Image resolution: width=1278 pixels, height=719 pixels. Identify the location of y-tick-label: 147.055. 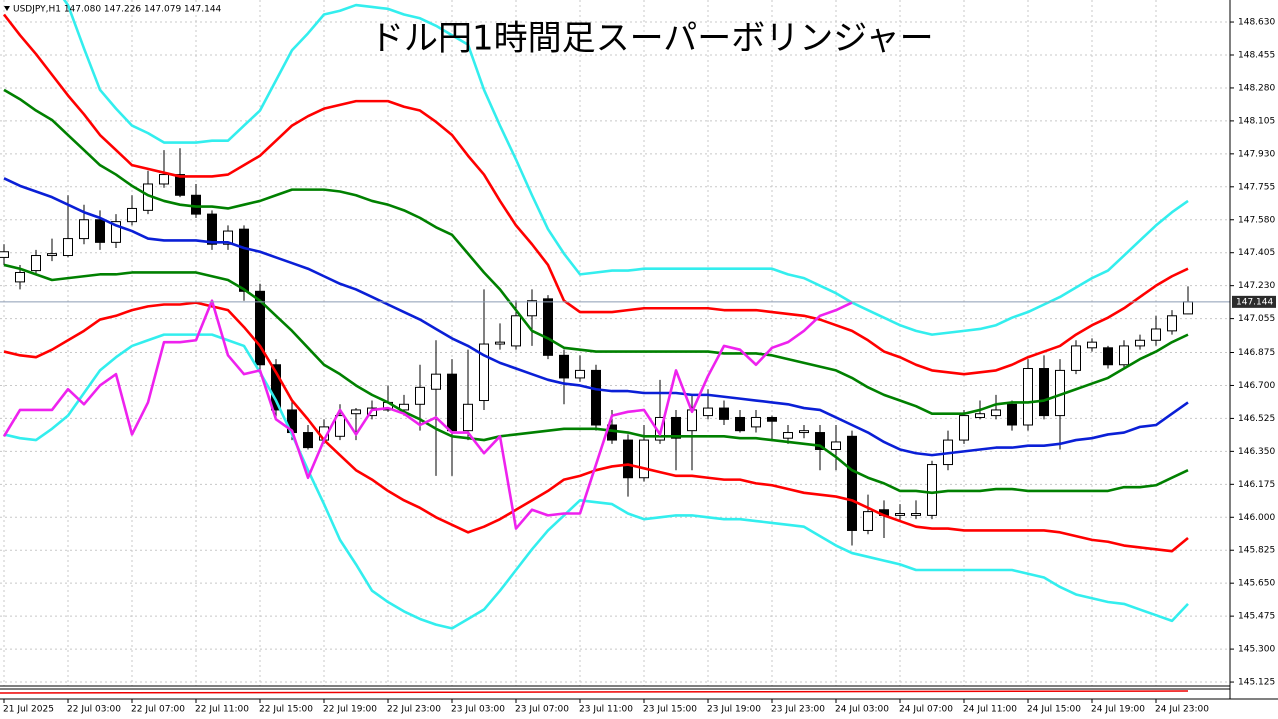
(1256, 319).